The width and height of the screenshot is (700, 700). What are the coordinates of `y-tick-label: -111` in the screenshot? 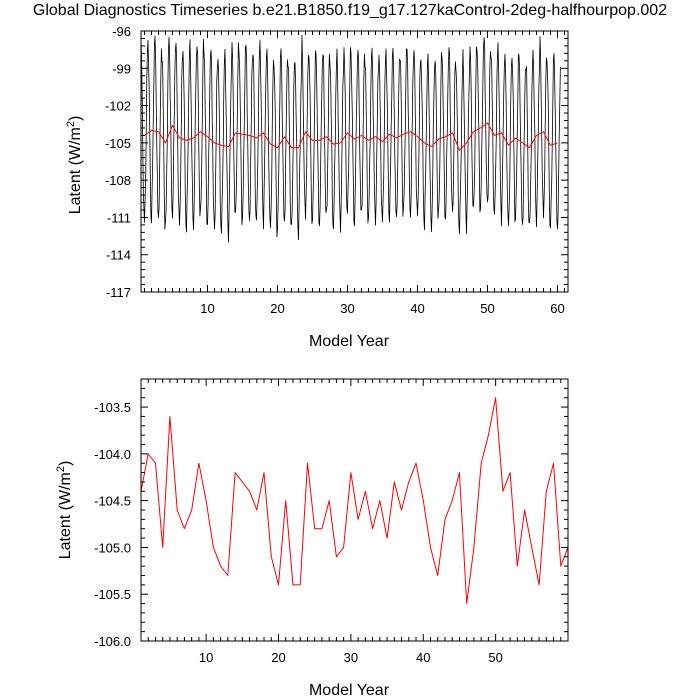 It's located at (119, 217).